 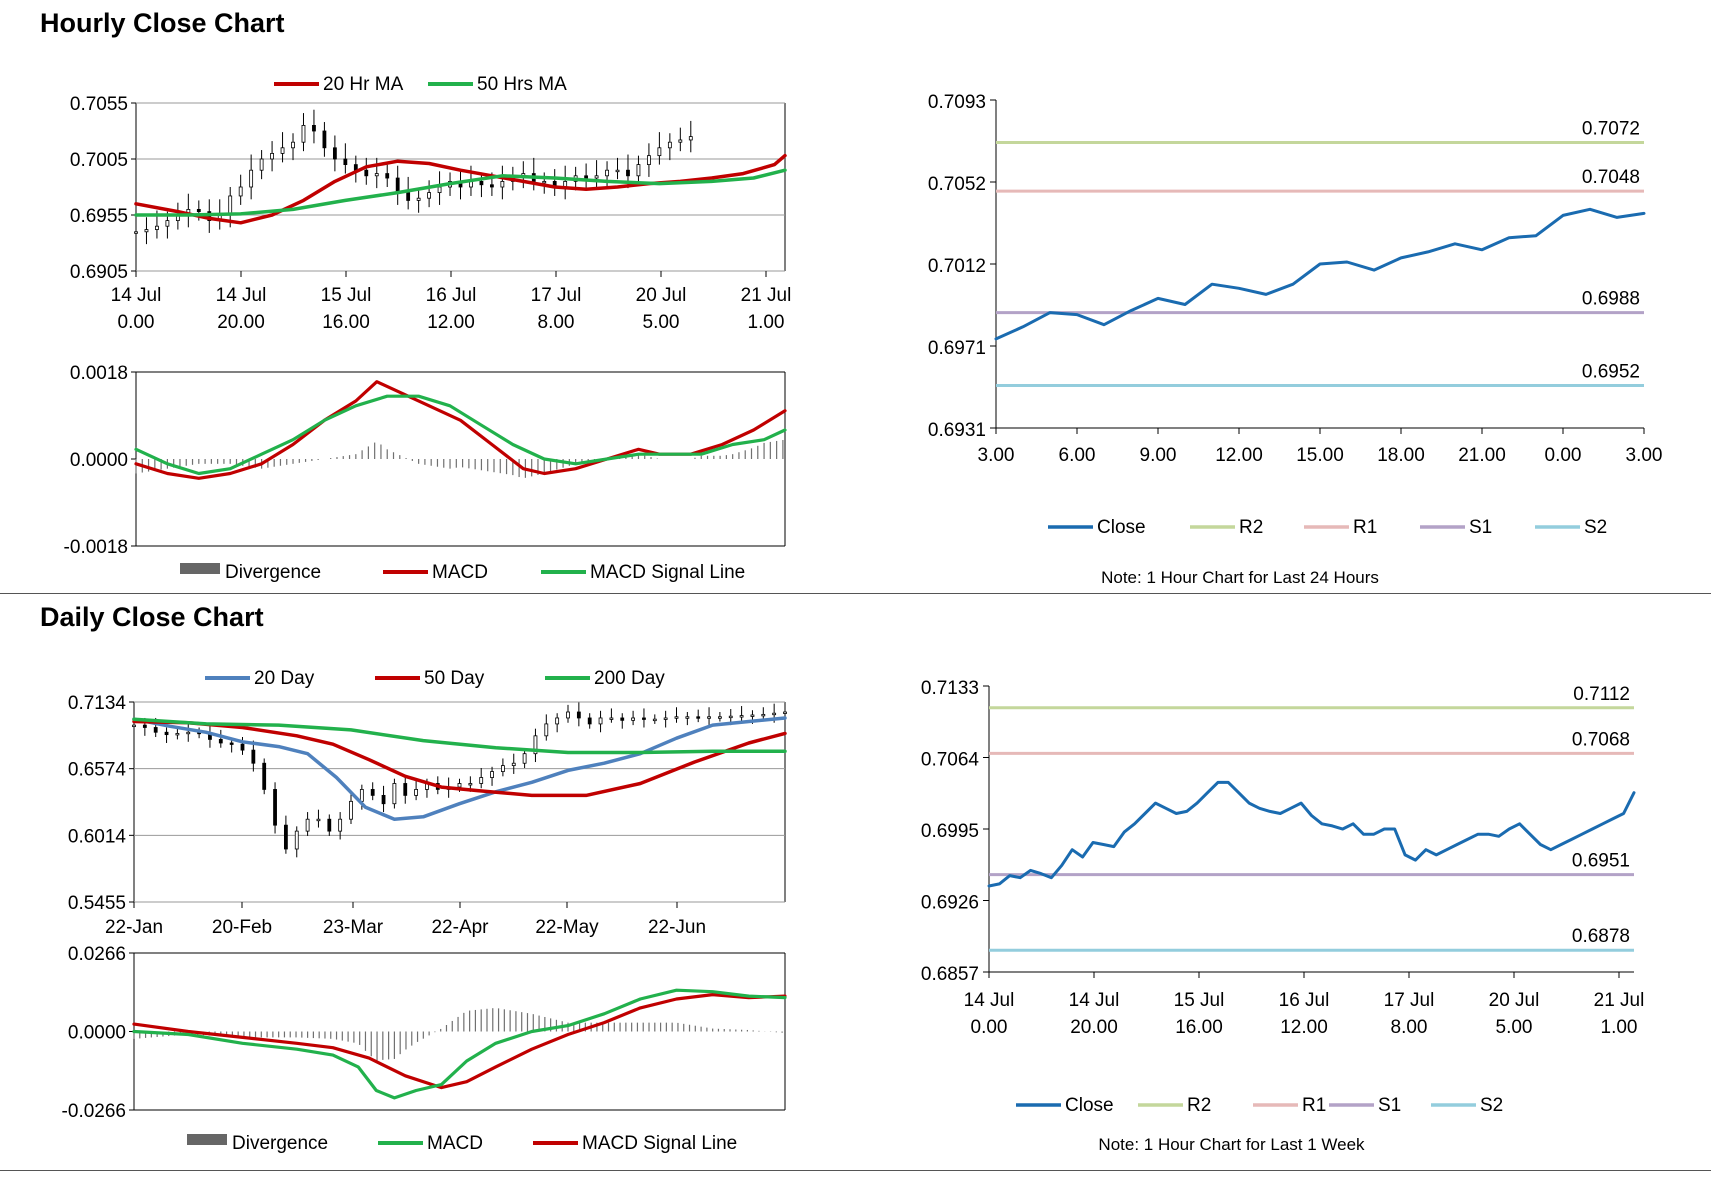 What do you see at coordinates (1231, 1144) in the screenshot?
I see `chart-note: Note: 1 Hour Chart for Last 1 Week` at bounding box center [1231, 1144].